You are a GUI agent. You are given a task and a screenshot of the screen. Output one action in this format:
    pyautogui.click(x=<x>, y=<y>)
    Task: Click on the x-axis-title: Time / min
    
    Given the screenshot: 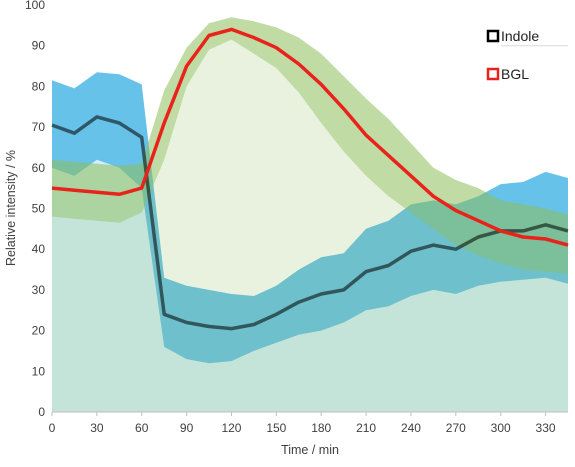 What is the action you would take?
    pyautogui.click(x=310, y=450)
    